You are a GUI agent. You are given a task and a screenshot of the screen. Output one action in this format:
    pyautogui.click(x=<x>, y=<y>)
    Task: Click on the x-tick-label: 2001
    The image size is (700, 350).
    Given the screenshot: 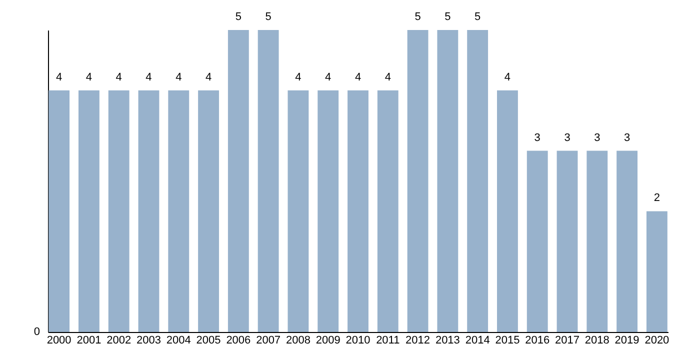 What is the action you would take?
    pyautogui.click(x=89, y=340)
    